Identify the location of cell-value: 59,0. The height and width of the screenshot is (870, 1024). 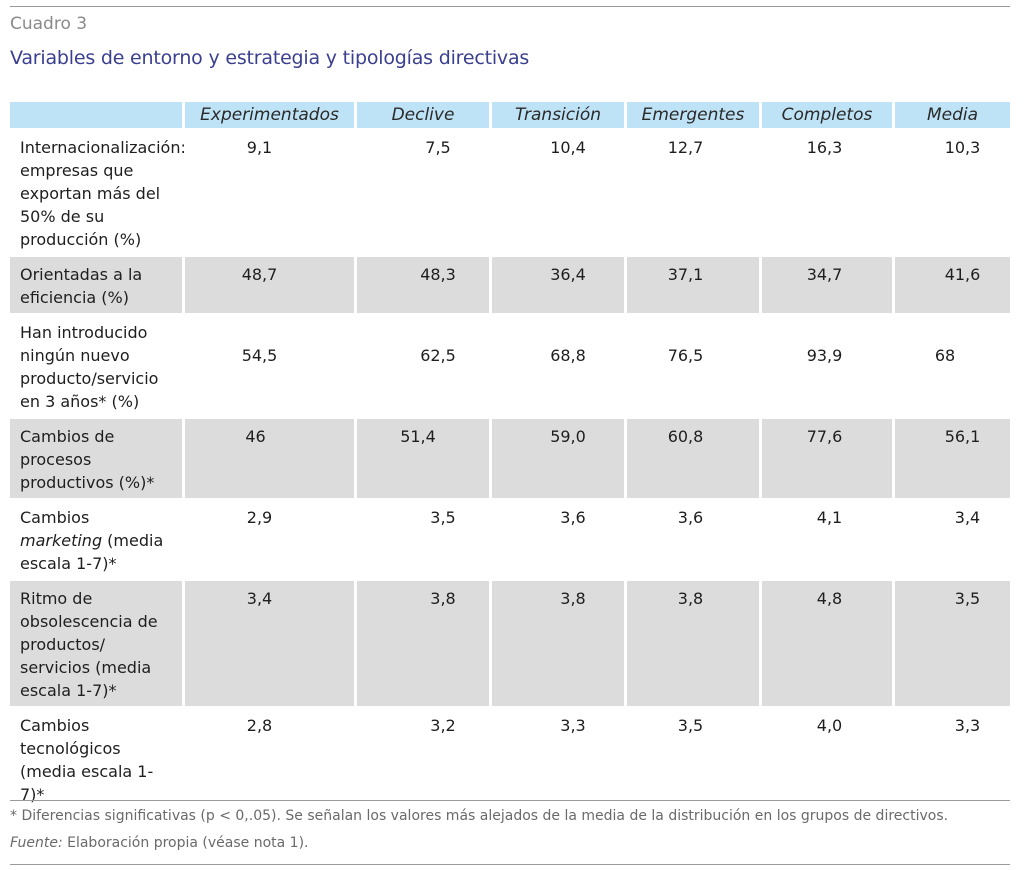
(559, 457).